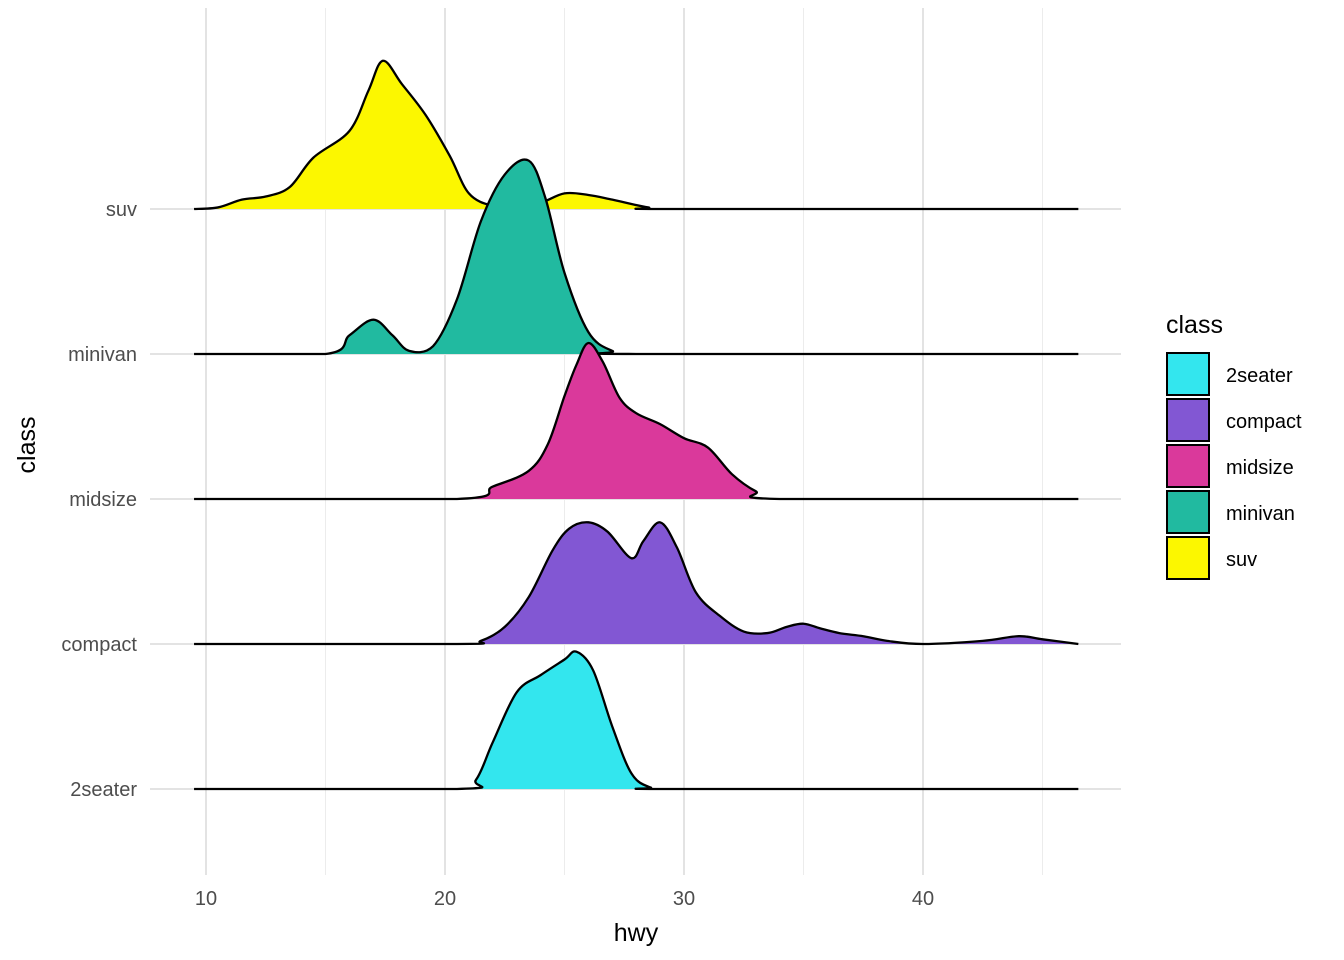 The image size is (1344, 960). What do you see at coordinates (1211, 558) in the screenshot?
I see `legend-item-suv: suv` at bounding box center [1211, 558].